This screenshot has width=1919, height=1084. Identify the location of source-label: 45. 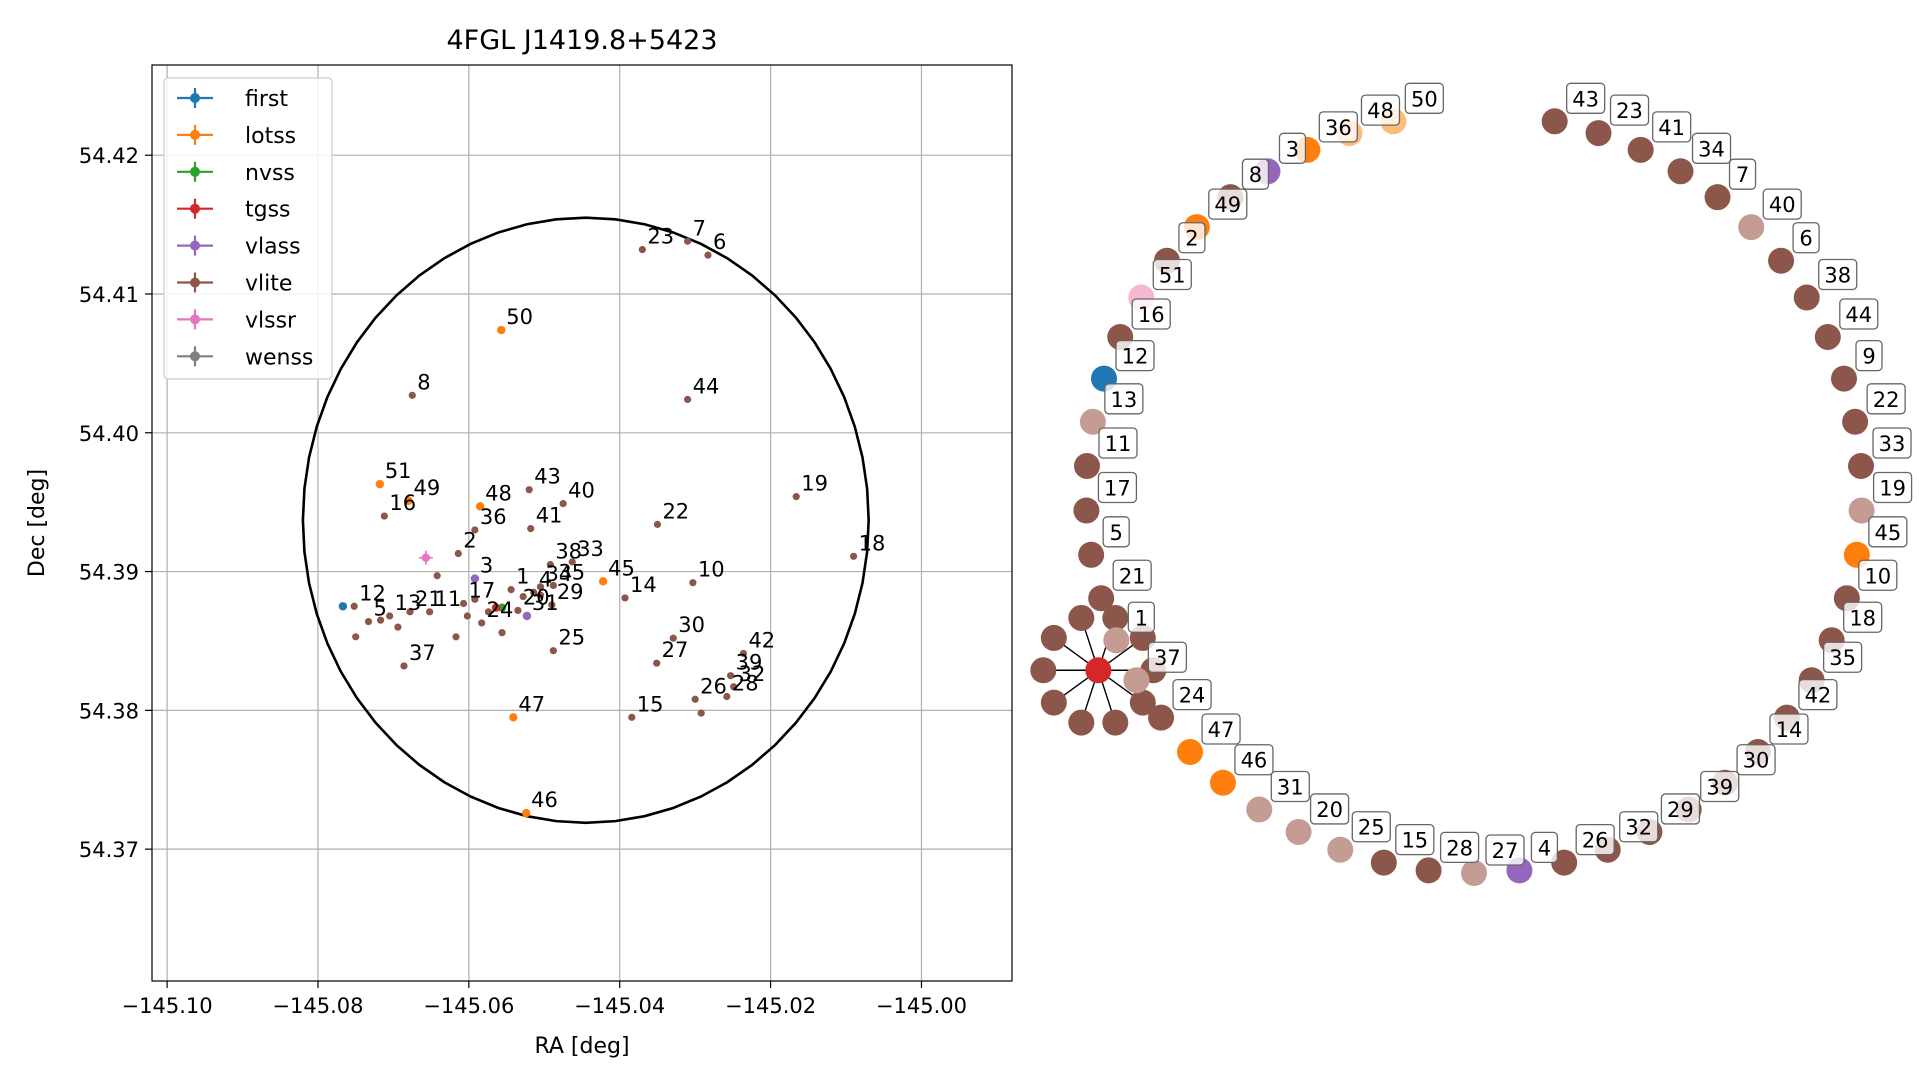
(621, 568).